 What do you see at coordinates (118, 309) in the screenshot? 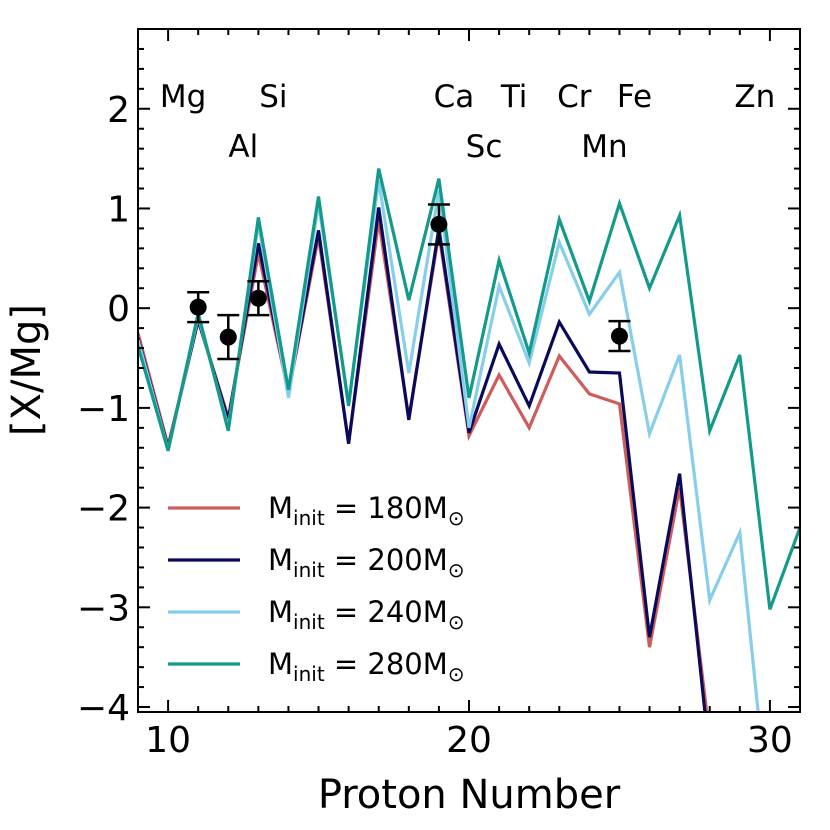
I see `y-tick-label: 0` at bounding box center [118, 309].